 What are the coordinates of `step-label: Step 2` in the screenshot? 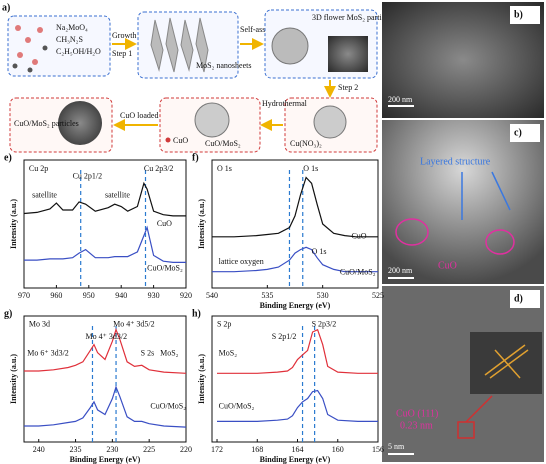 It's located at (348, 87).